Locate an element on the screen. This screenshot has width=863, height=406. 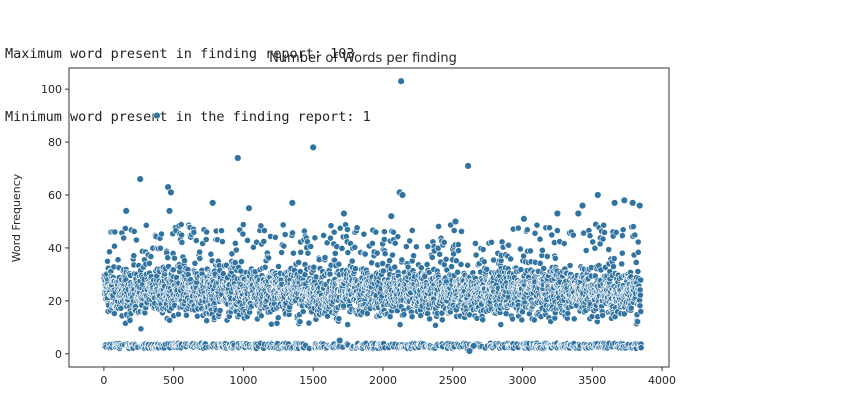
x-tick-label: 4000 is located at coordinates (662, 380).